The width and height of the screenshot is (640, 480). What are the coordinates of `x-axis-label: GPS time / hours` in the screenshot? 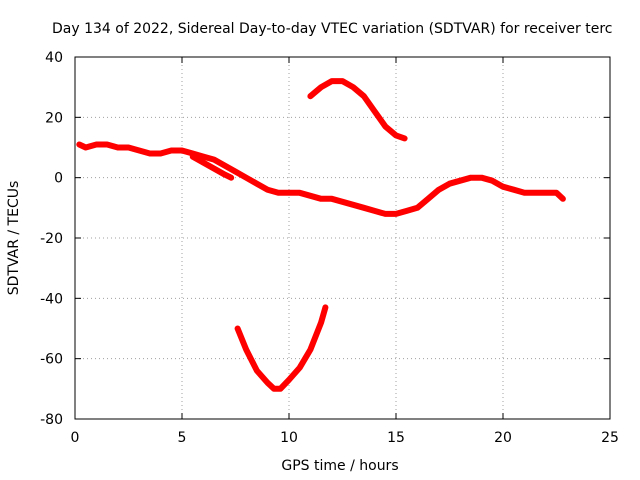 It's located at (339, 466).